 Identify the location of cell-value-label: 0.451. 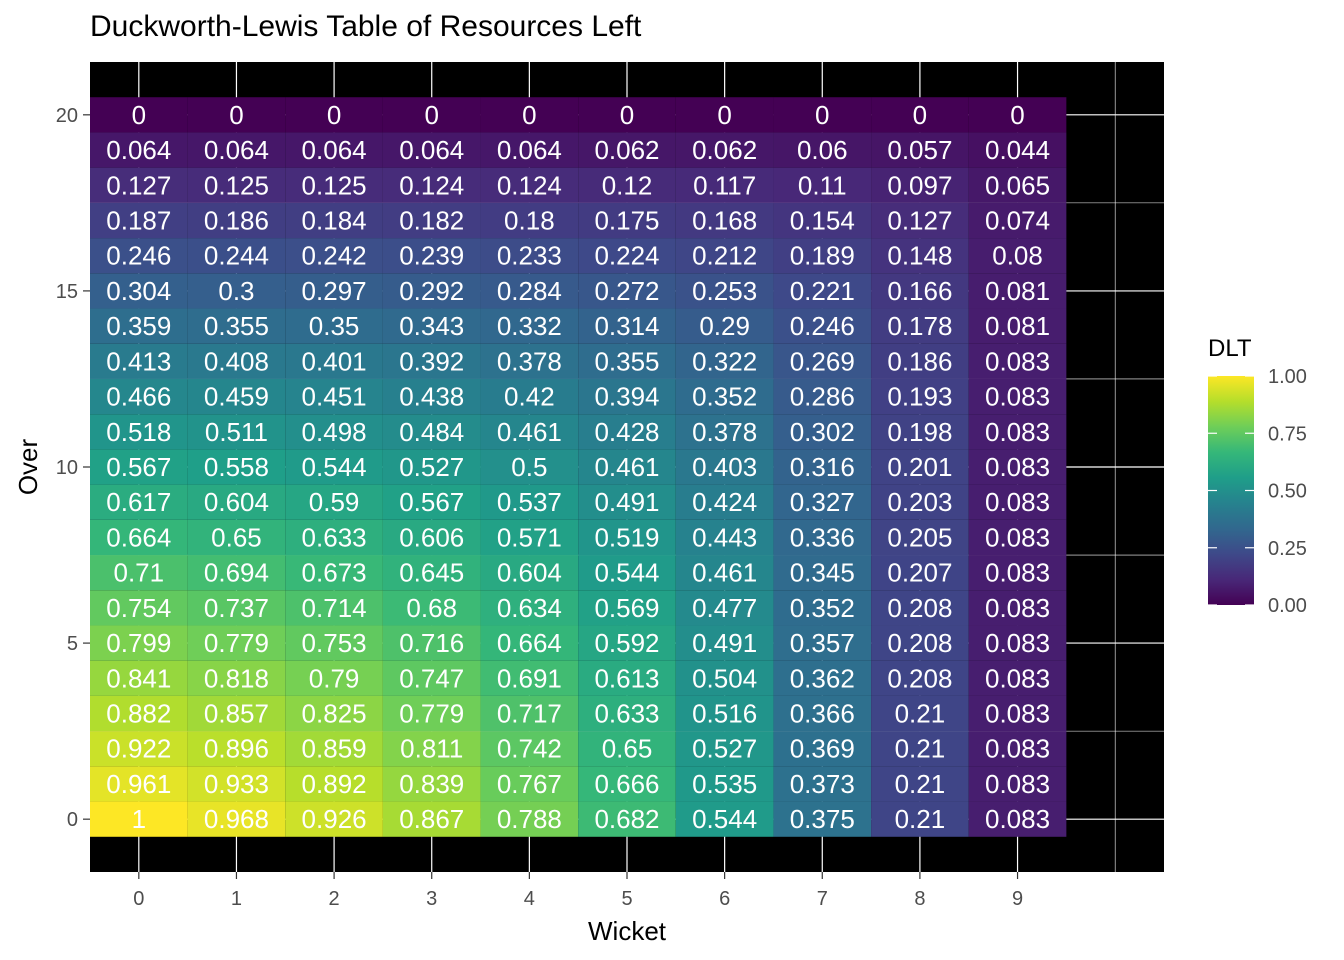
(334, 397).